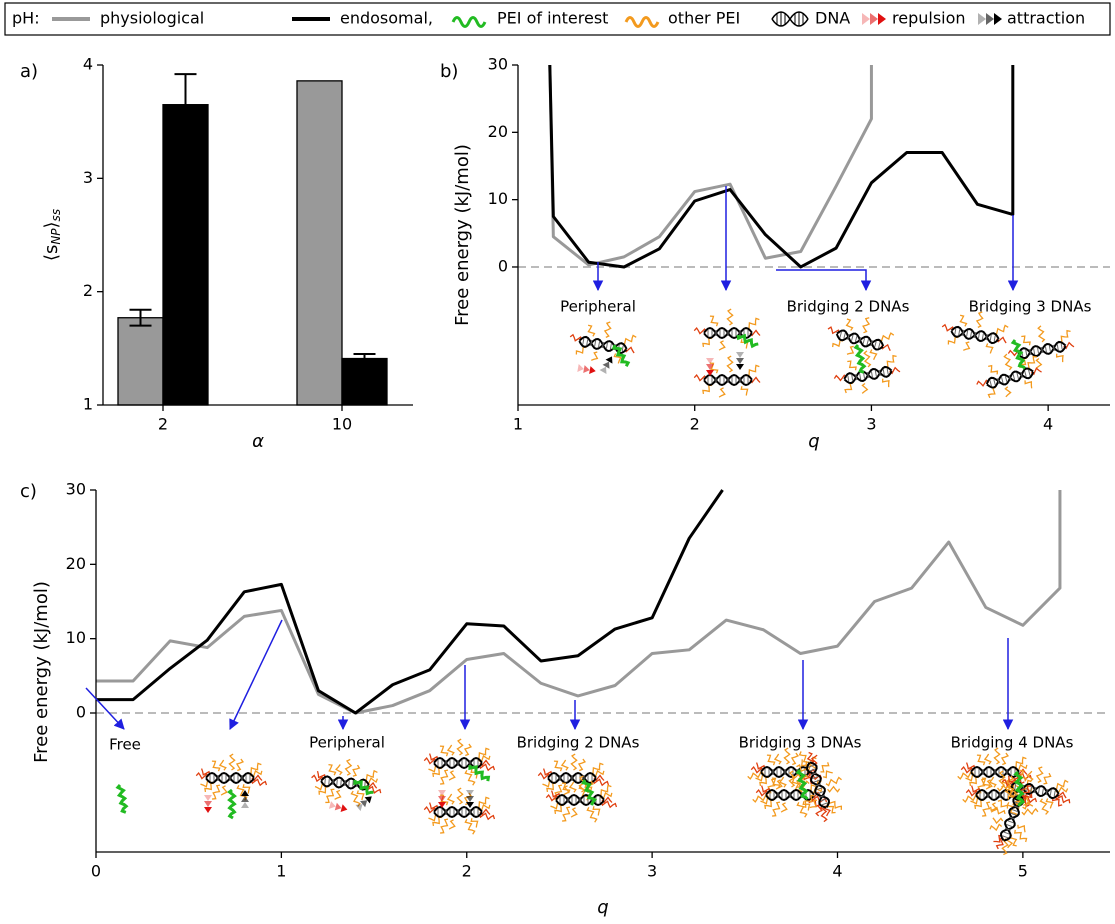  What do you see at coordinates (1012, 743) in the screenshot?
I see `annotation: Bridging 4 DNAs` at bounding box center [1012, 743].